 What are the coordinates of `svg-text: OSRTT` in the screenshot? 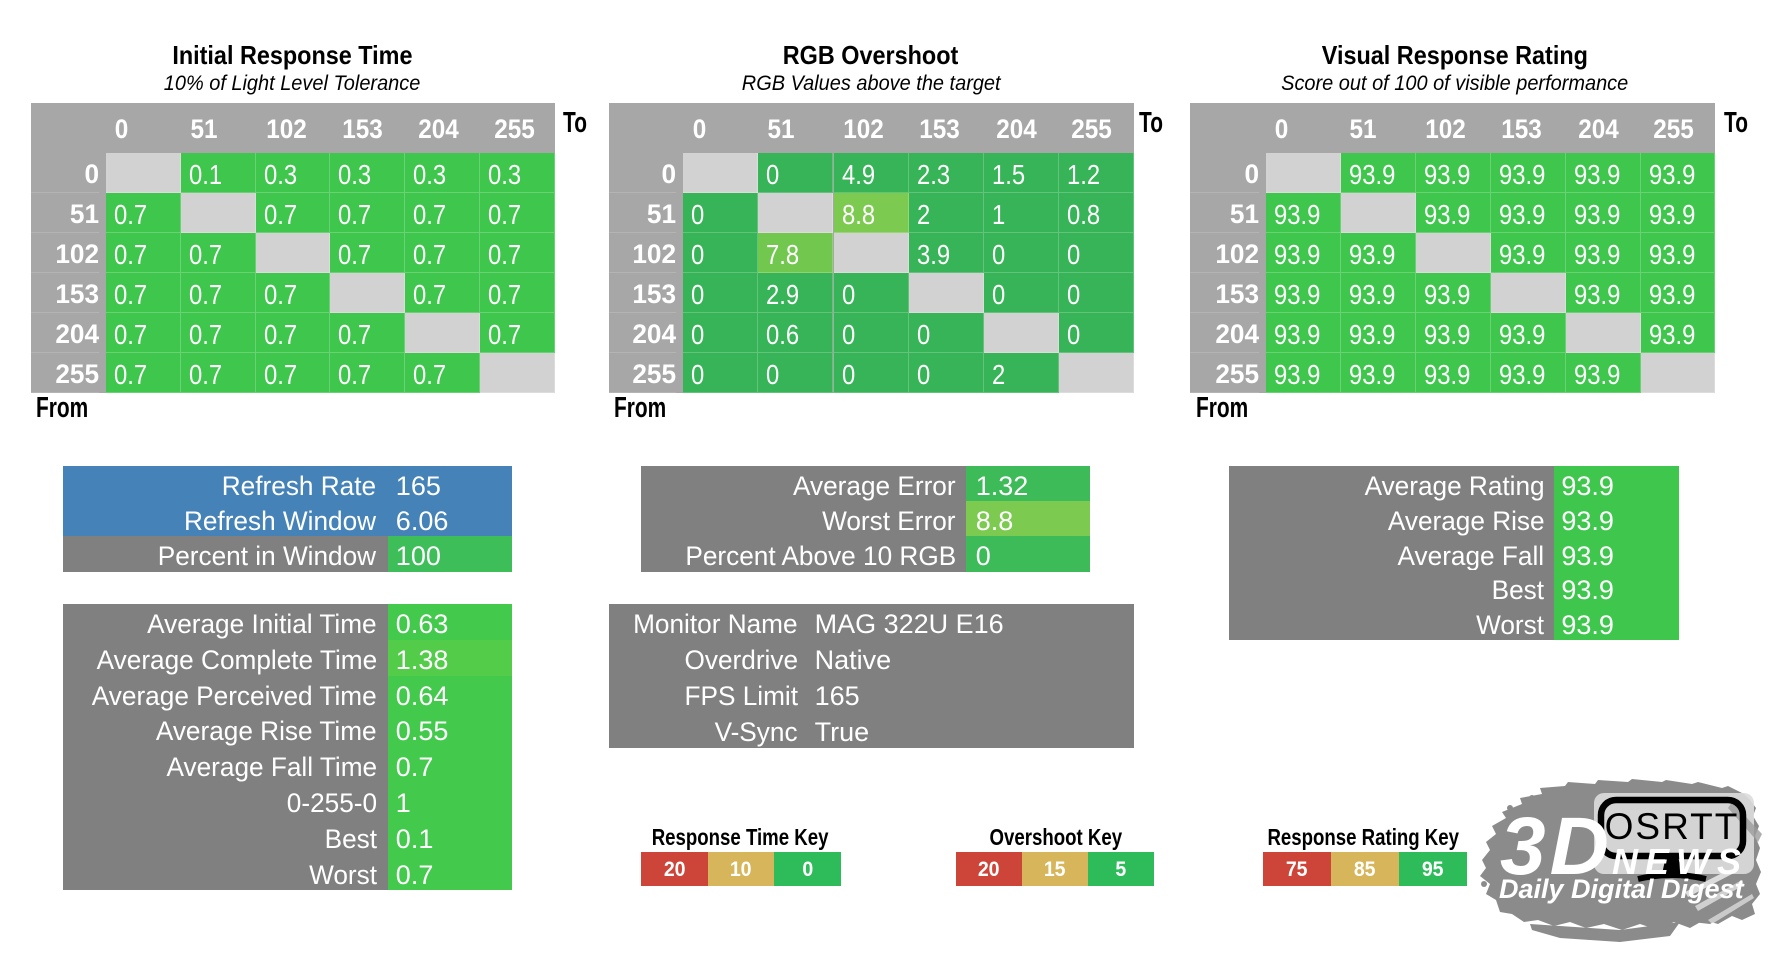 It's located at (1672, 826).